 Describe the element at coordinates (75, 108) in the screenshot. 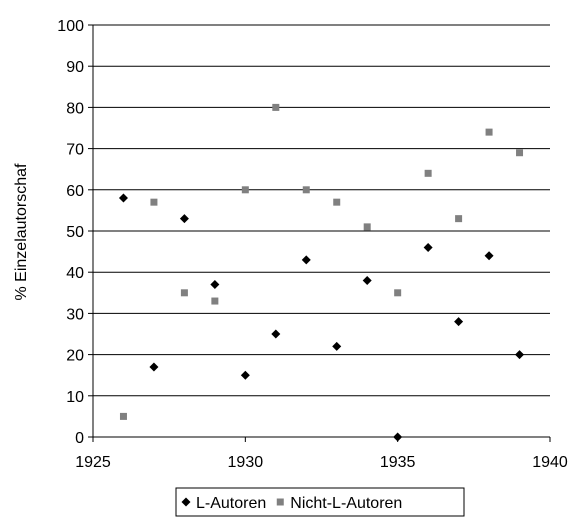

I see `y-tick-label: 80` at that location.